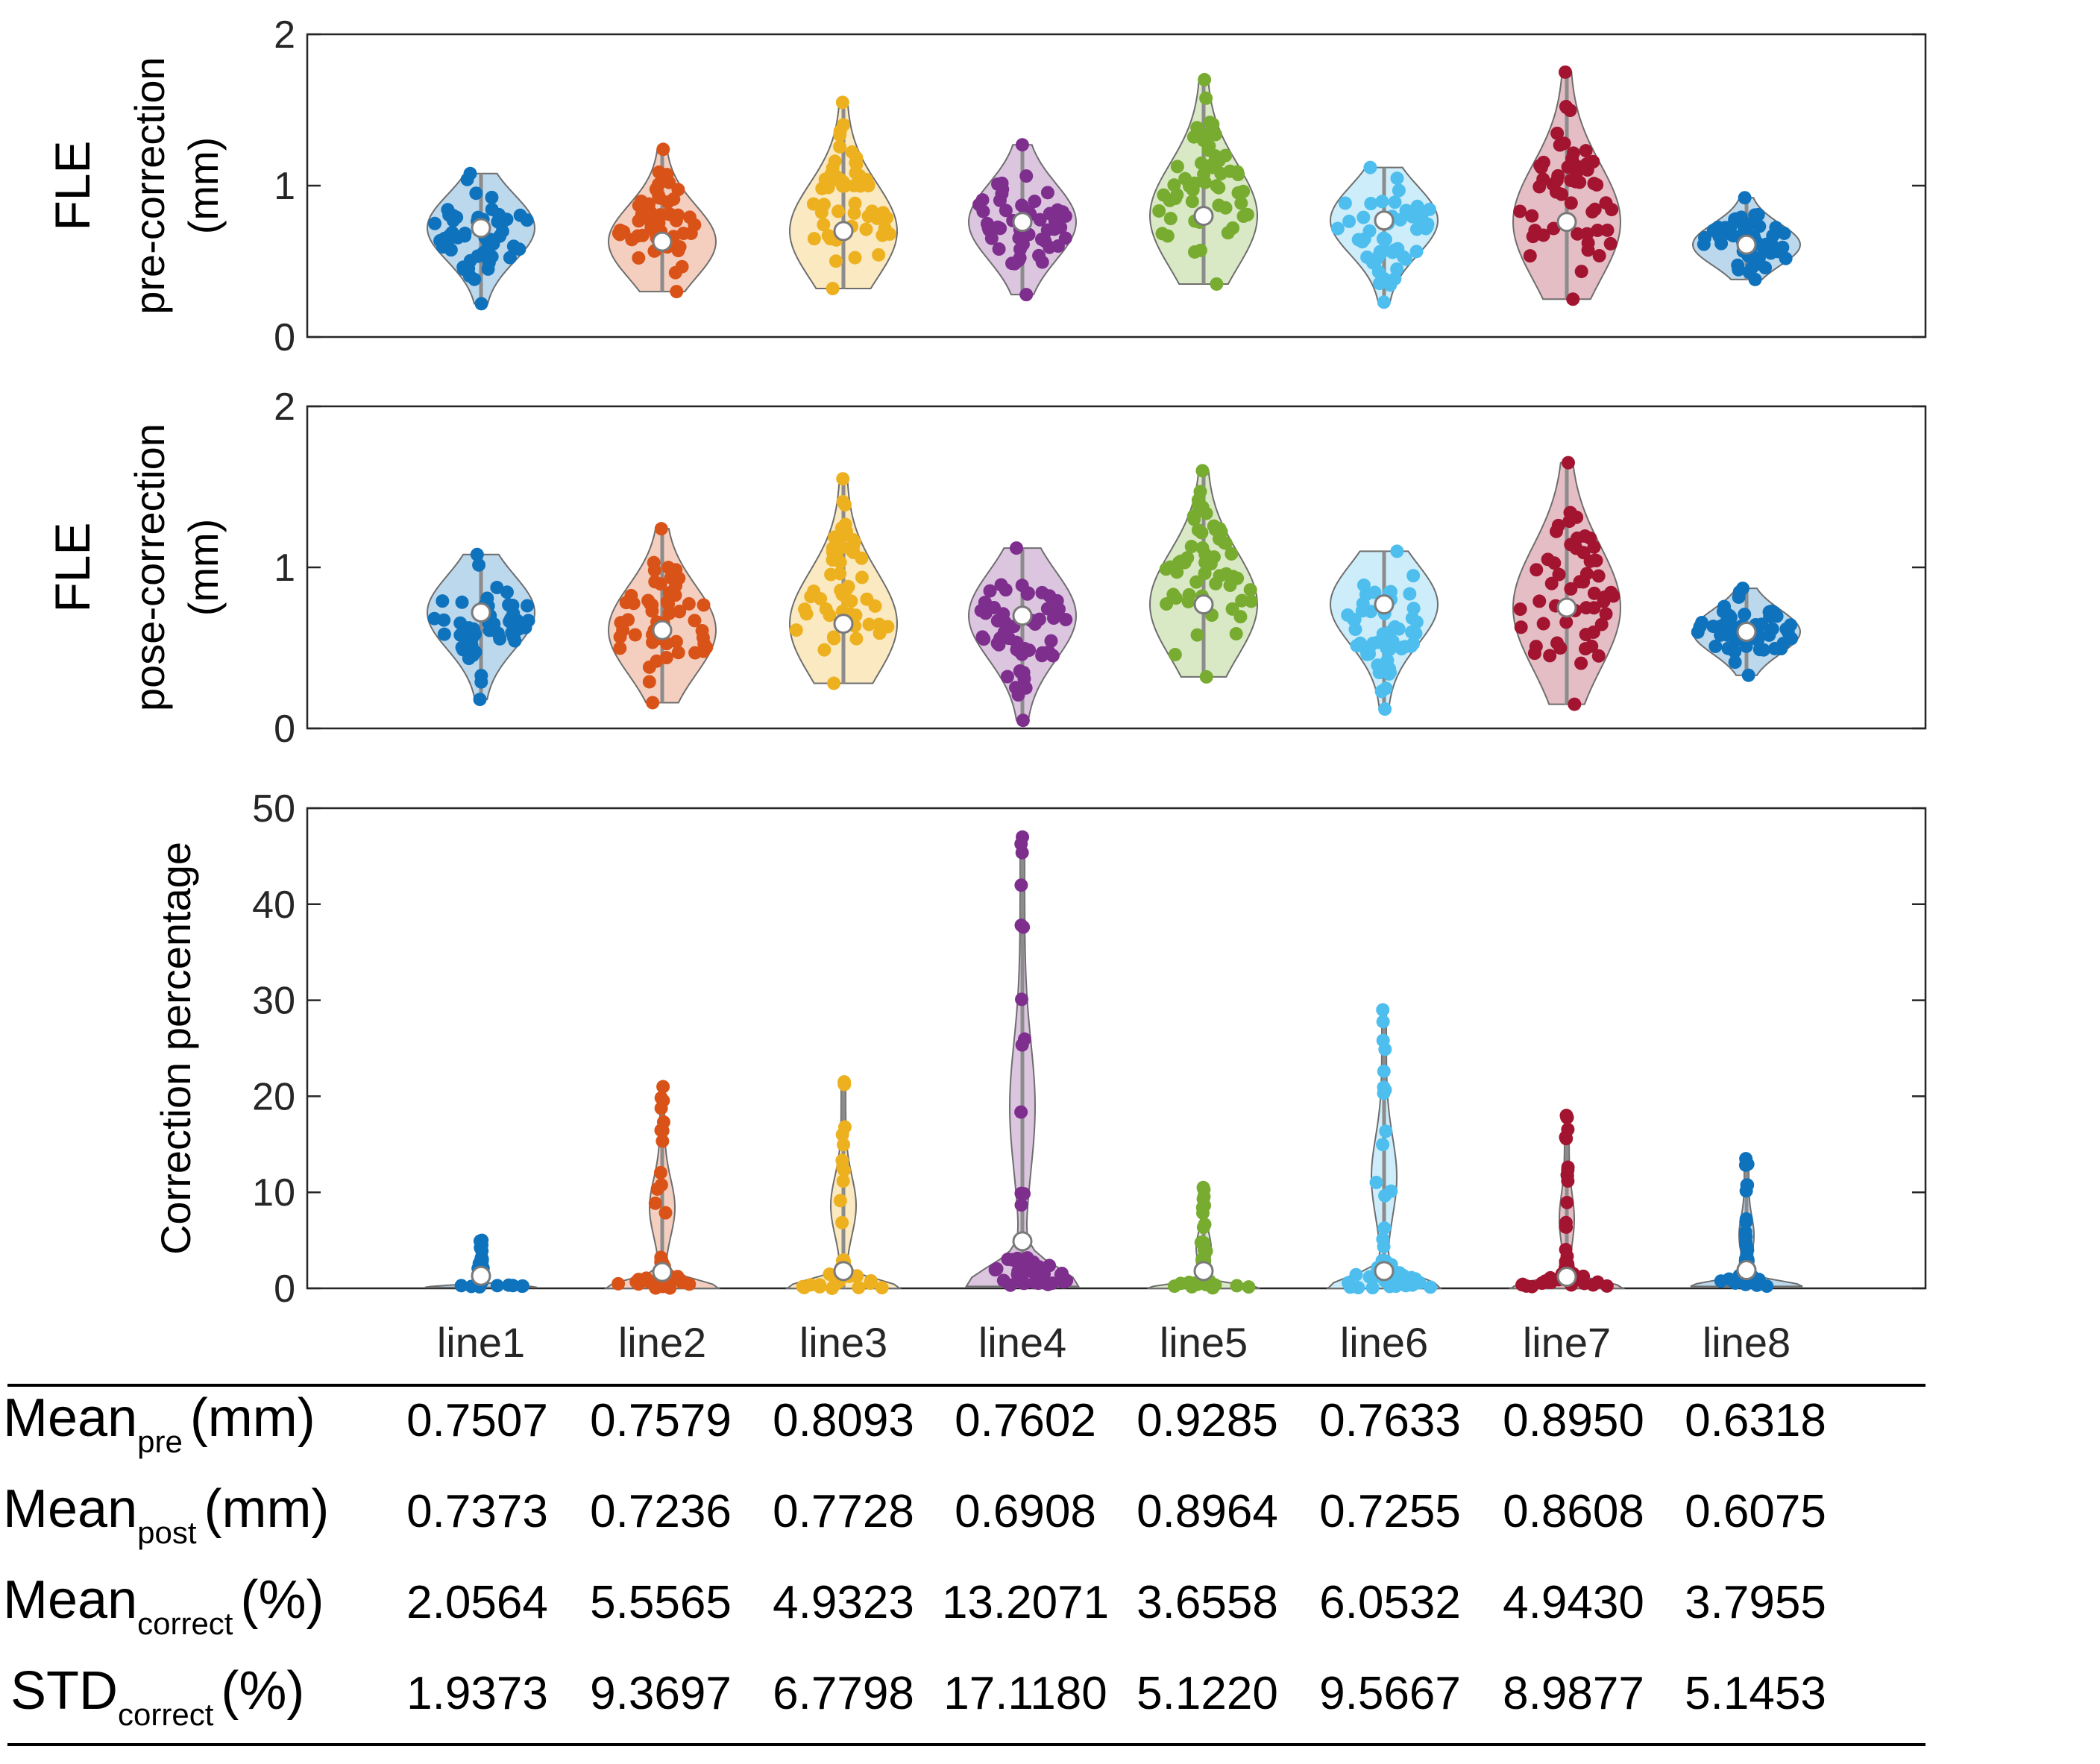 This screenshot has height=1764, width=2100. I want to click on violin-line8, so click(1746, 238).